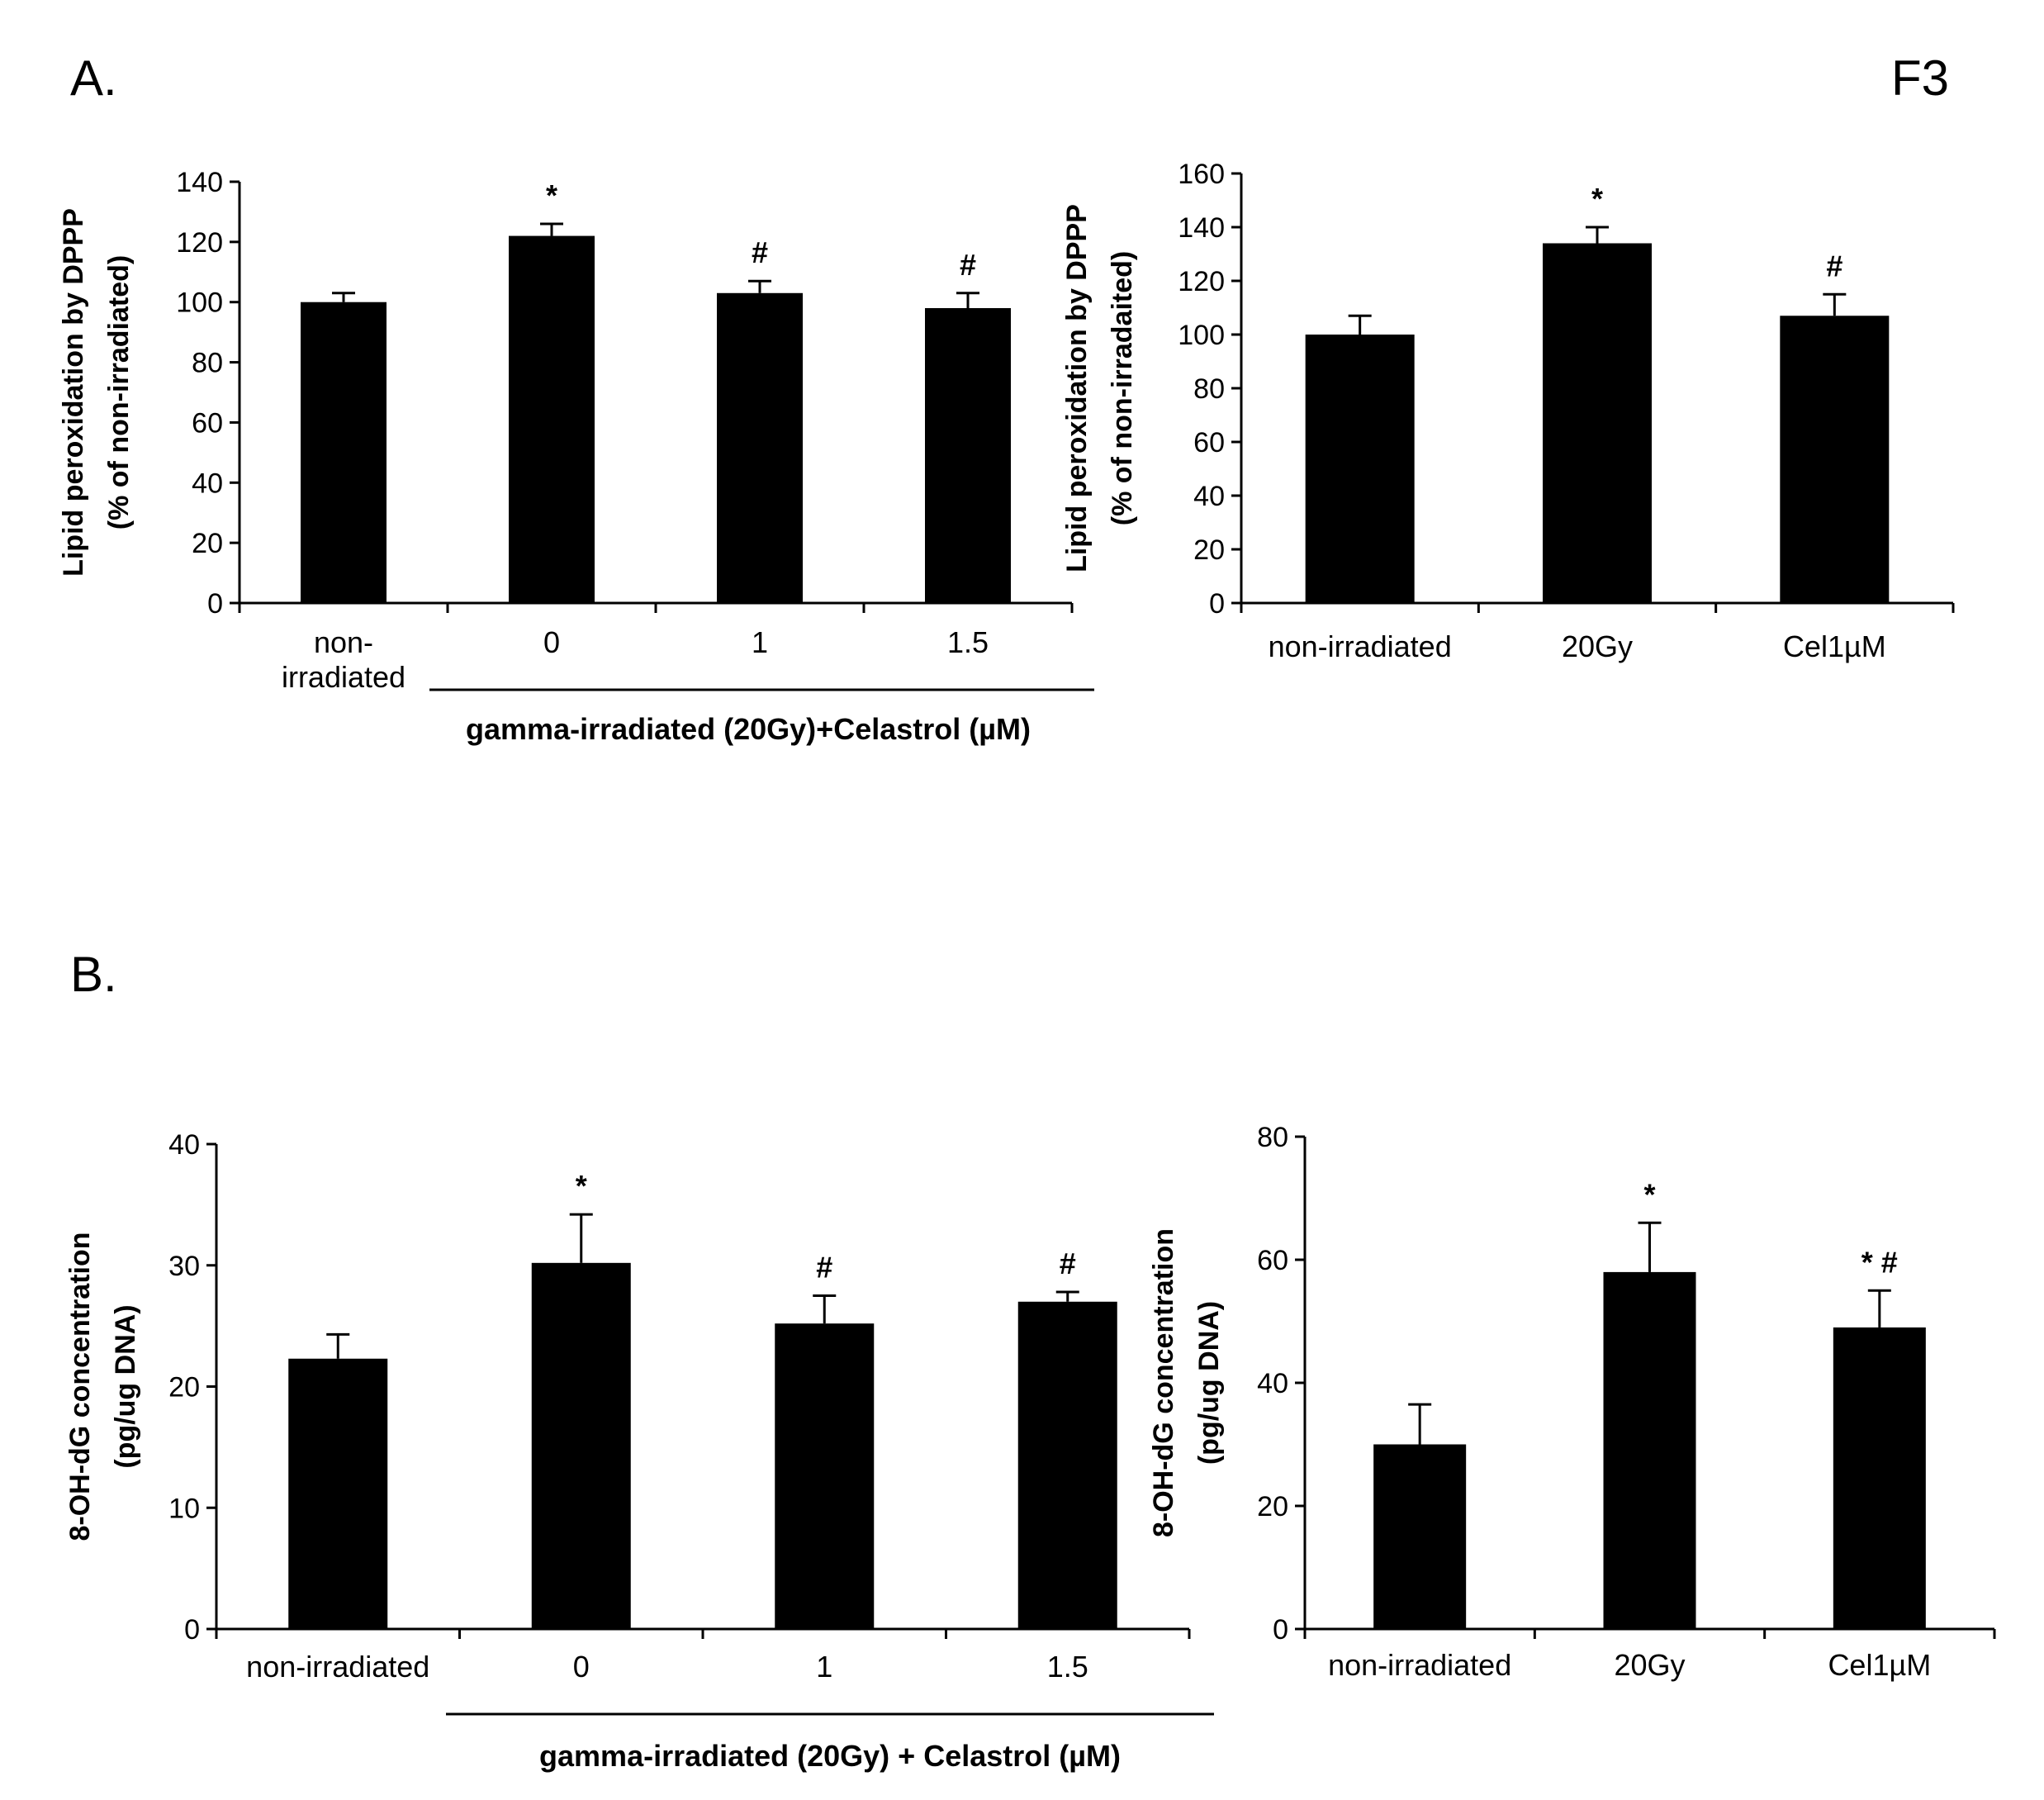 This screenshot has width=2044, height=1800. What do you see at coordinates (748, 729) in the screenshot?
I see `group-label: gamma-irradiated (20Gy)+Celastrol (µM)` at bounding box center [748, 729].